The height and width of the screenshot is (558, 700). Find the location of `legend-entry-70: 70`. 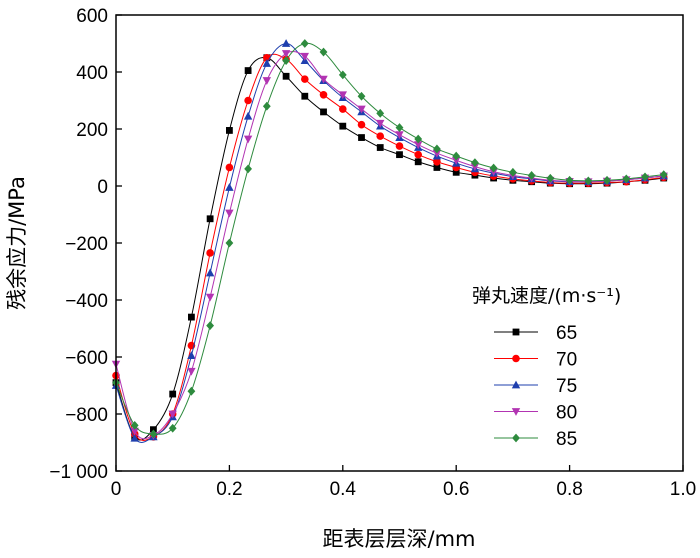

legend-entry-70: 70 is located at coordinates (535, 360).